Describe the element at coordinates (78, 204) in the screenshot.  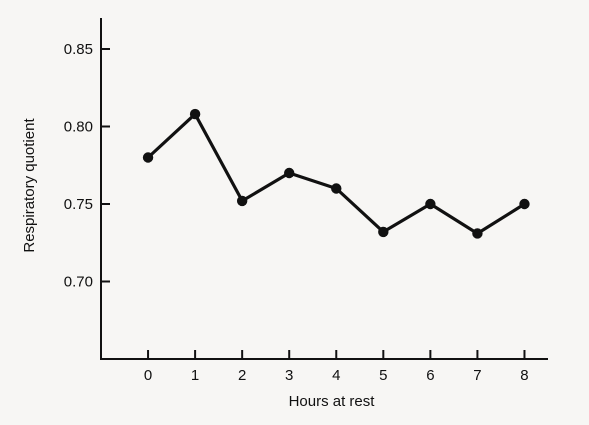
I see `y-tick-label: 0.75` at that location.